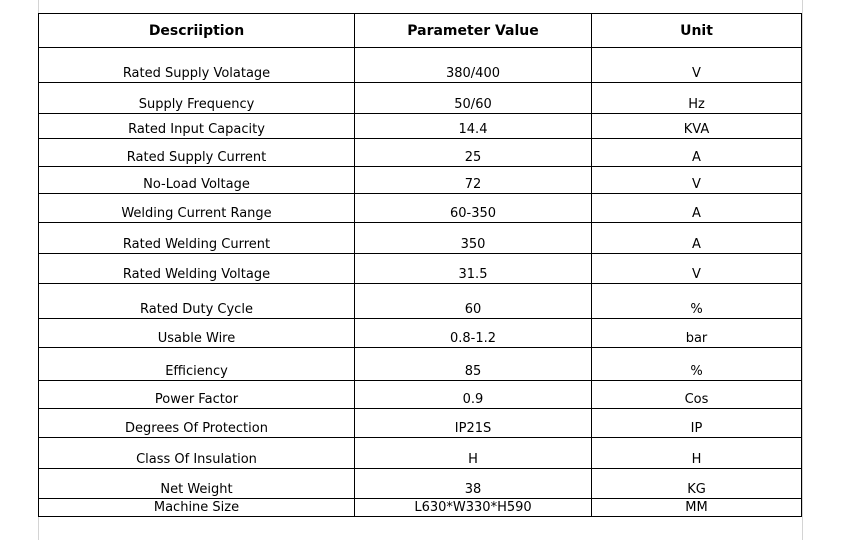 This screenshot has height=540, width=841. Describe the element at coordinates (196, 152) in the screenshot. I see `description-cell: Rated Supply Current` at that location.